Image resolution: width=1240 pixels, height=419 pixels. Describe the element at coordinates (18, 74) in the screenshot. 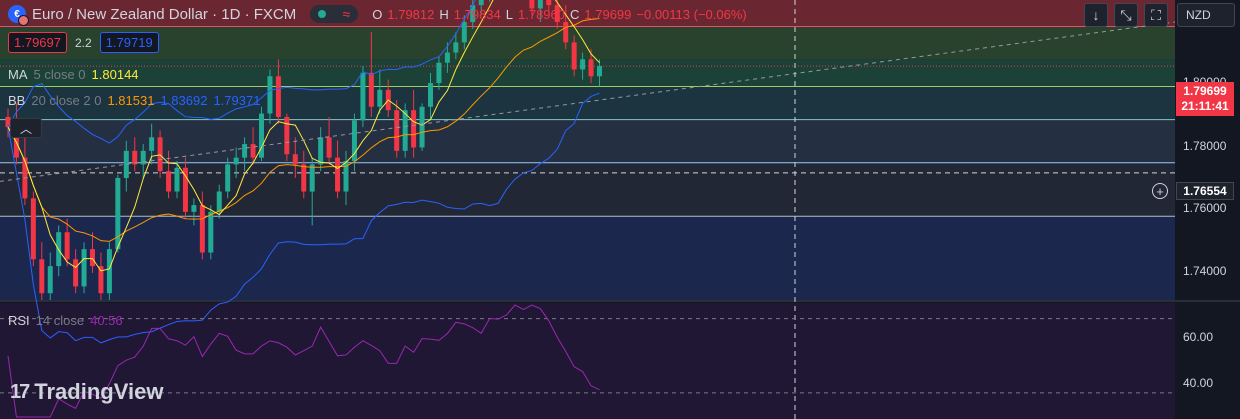

I see `ma-name: MA` at that location.